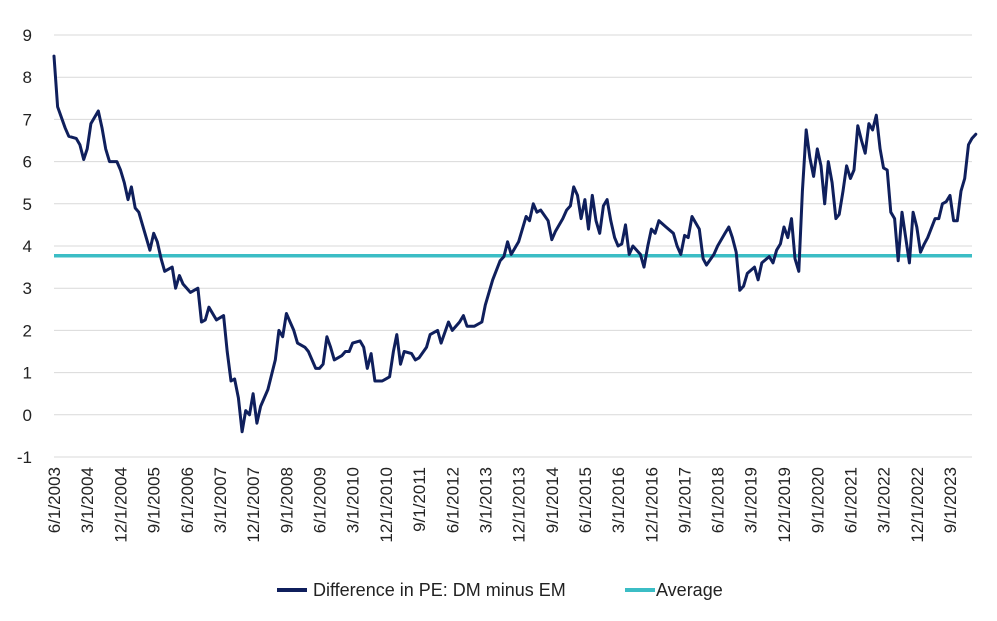 Image resolution: width=997 pixels, height=621 pixels. What do you see at coordinates (718, 500) in the screenshot?
I see `x-tick-label: 6/1/2018` at bounding box center [718, 500].